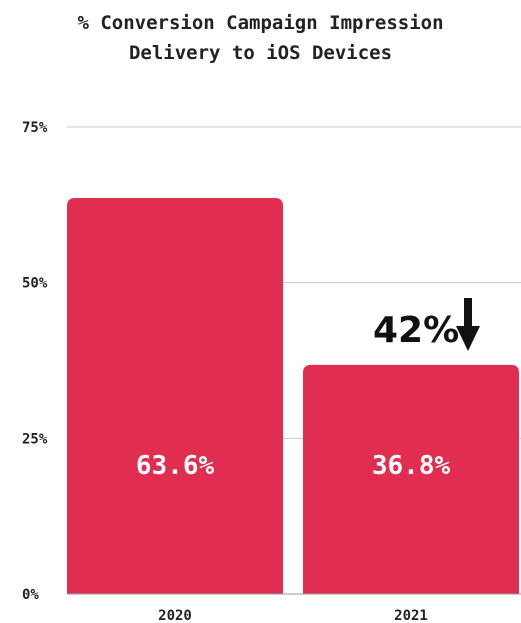  I want to click on bar-value-label: 63.6%, so click(175, 466).